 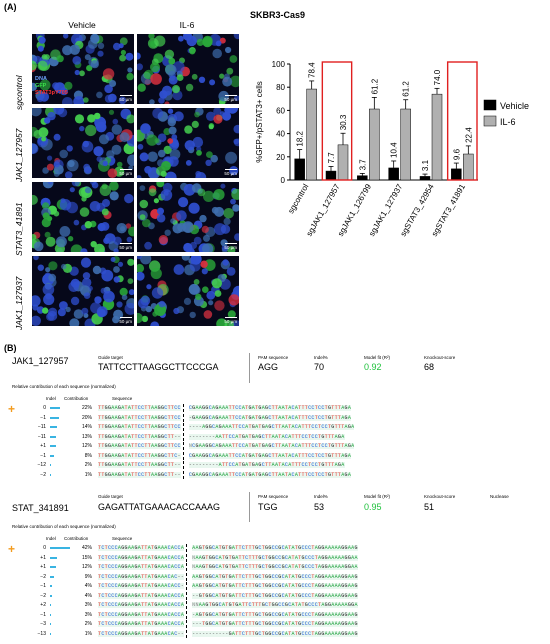 What do you see at coordinates (88, 455) in the screenshot?
I see `contribution-percent: 8%` at bounding box center [88, 455].